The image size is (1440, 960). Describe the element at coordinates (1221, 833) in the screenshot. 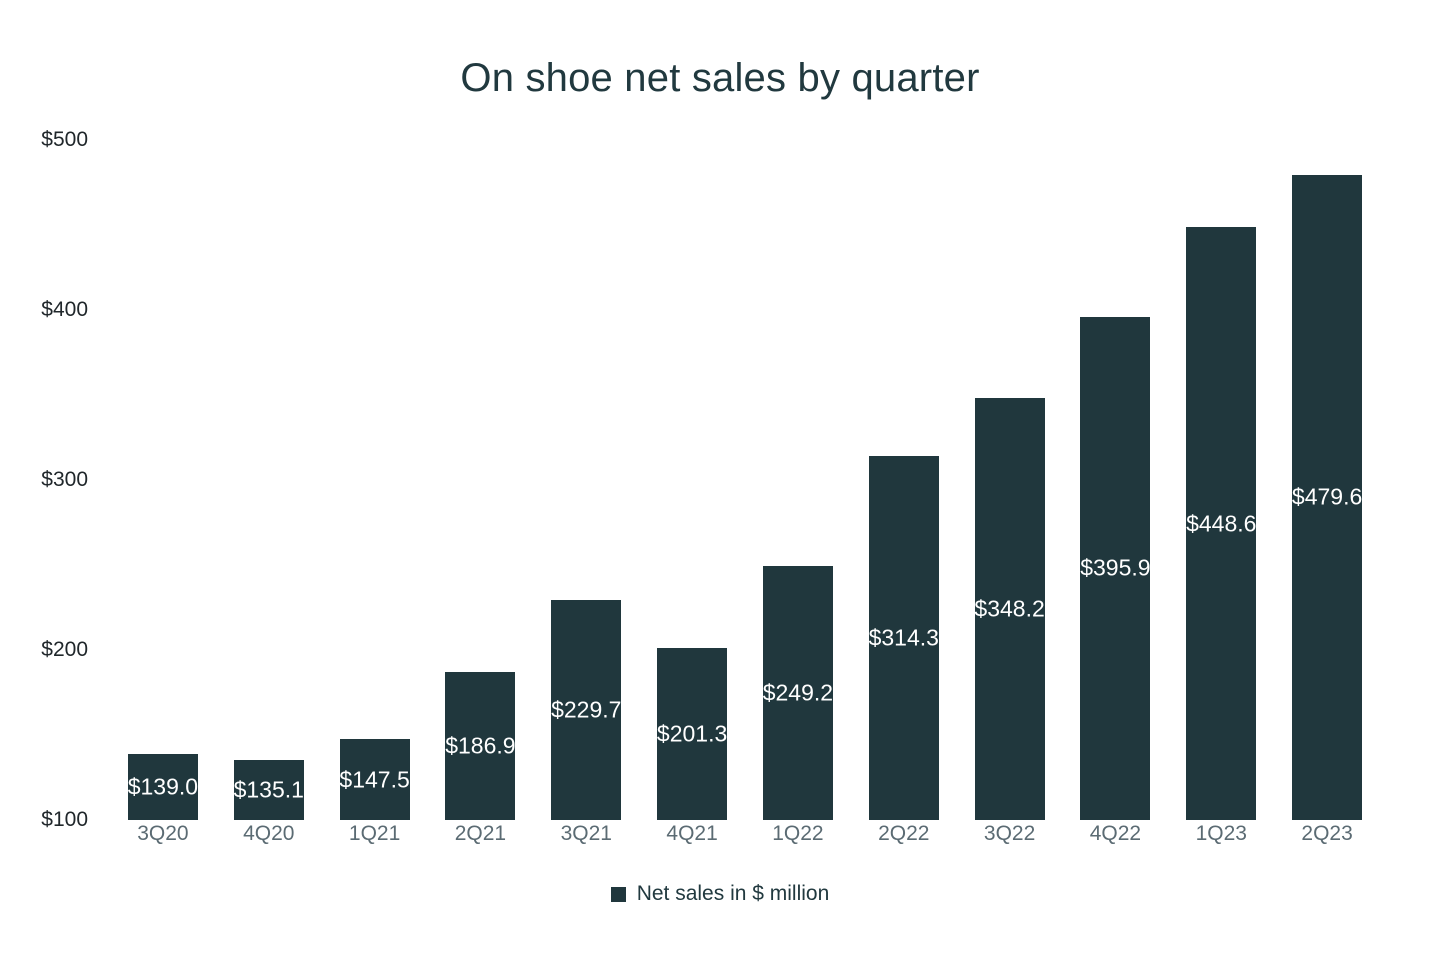

I see `x-axis-tick-label: 1Q23` at that location.